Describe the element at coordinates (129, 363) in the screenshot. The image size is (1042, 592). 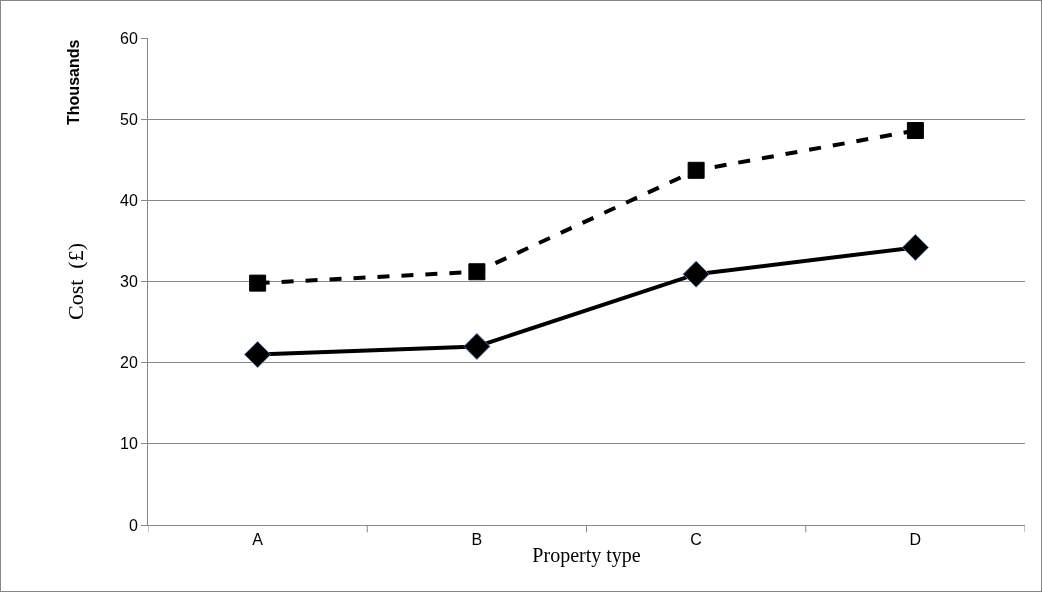
I see `y-tick-label: 20` at that location.